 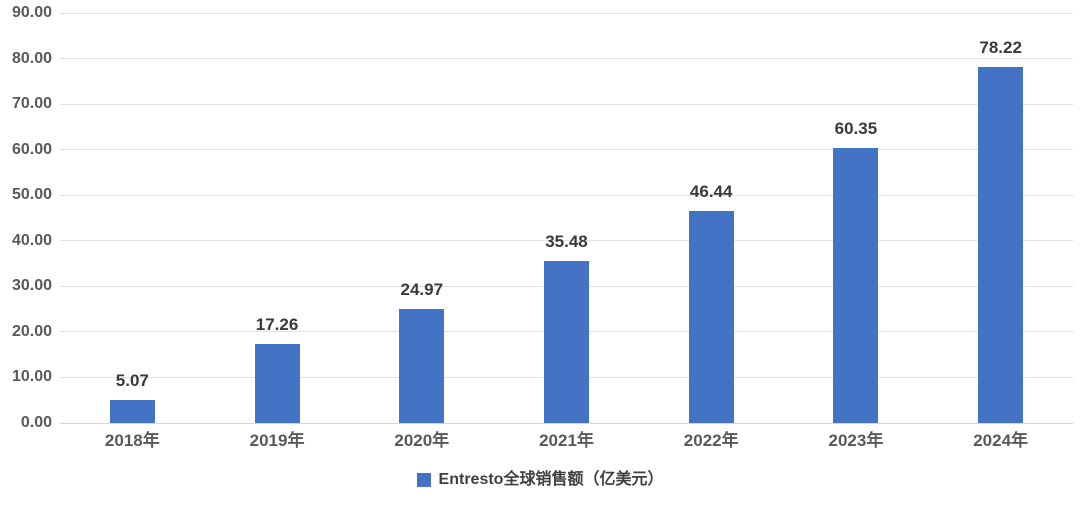 I want to click on legend-square-icon, so click(x=423, y=480).